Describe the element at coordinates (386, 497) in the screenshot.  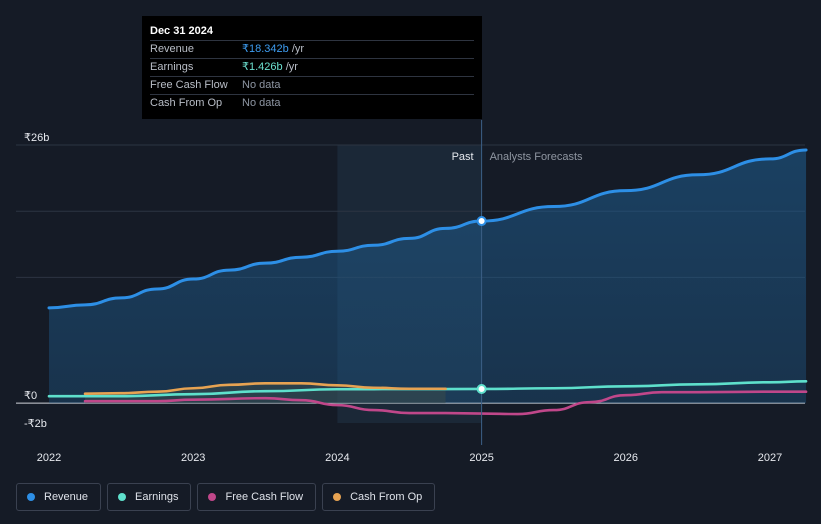
I see `legend-label: Cash From Op` at that location.